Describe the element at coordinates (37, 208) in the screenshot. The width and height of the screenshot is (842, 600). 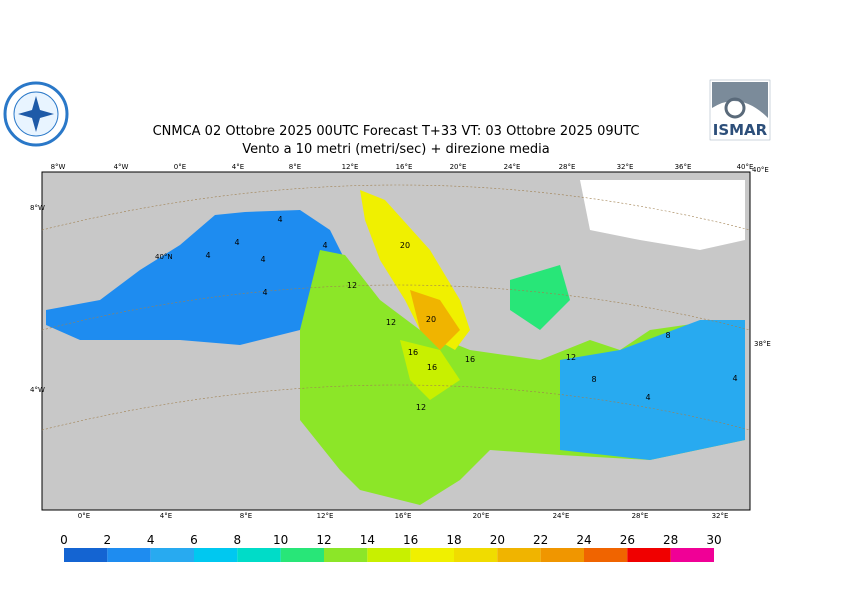
I see `left-label: 8°W` at that location.